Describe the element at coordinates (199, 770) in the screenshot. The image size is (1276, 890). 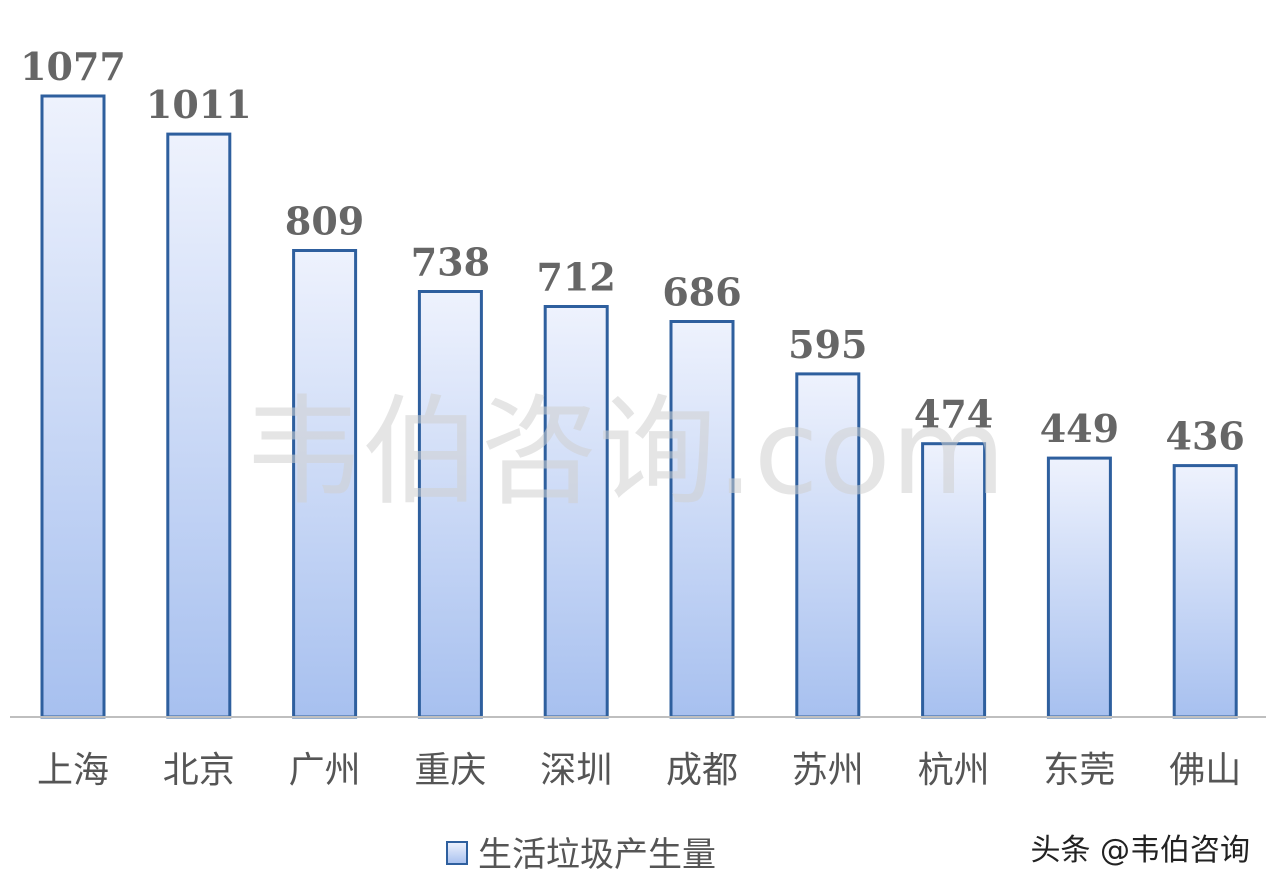
I see `category-label-2: 北京` at that location.